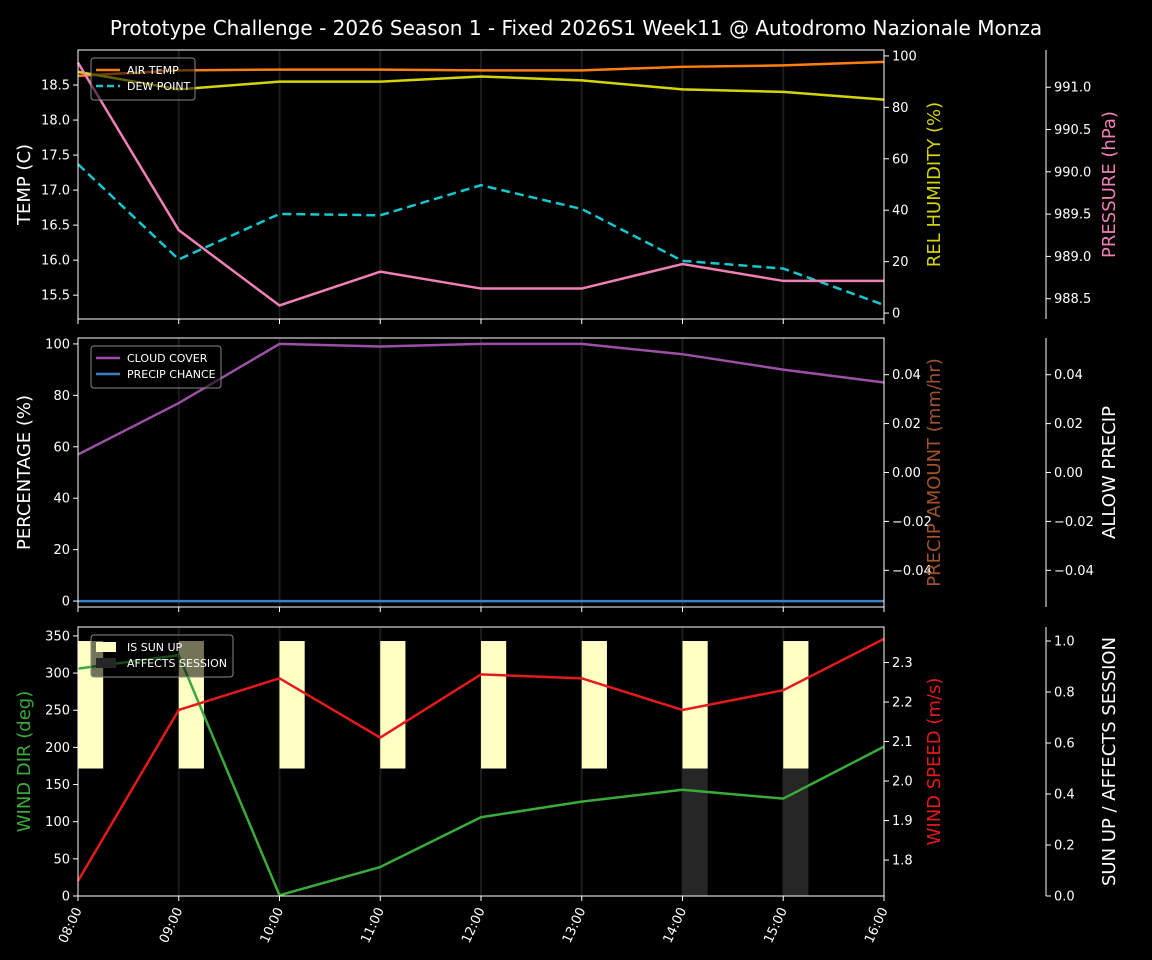 This screenshot has height=960, width=1152. I want to click on y3-tick-label: 0.0, so click(1064, 897).